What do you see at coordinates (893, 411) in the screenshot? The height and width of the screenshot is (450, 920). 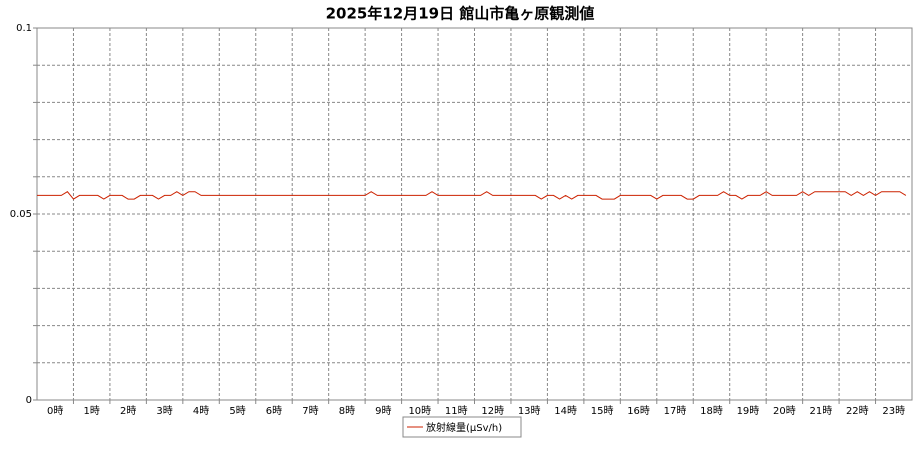 I see `x-tick-label: 23時` at bounding box center [893, 411].